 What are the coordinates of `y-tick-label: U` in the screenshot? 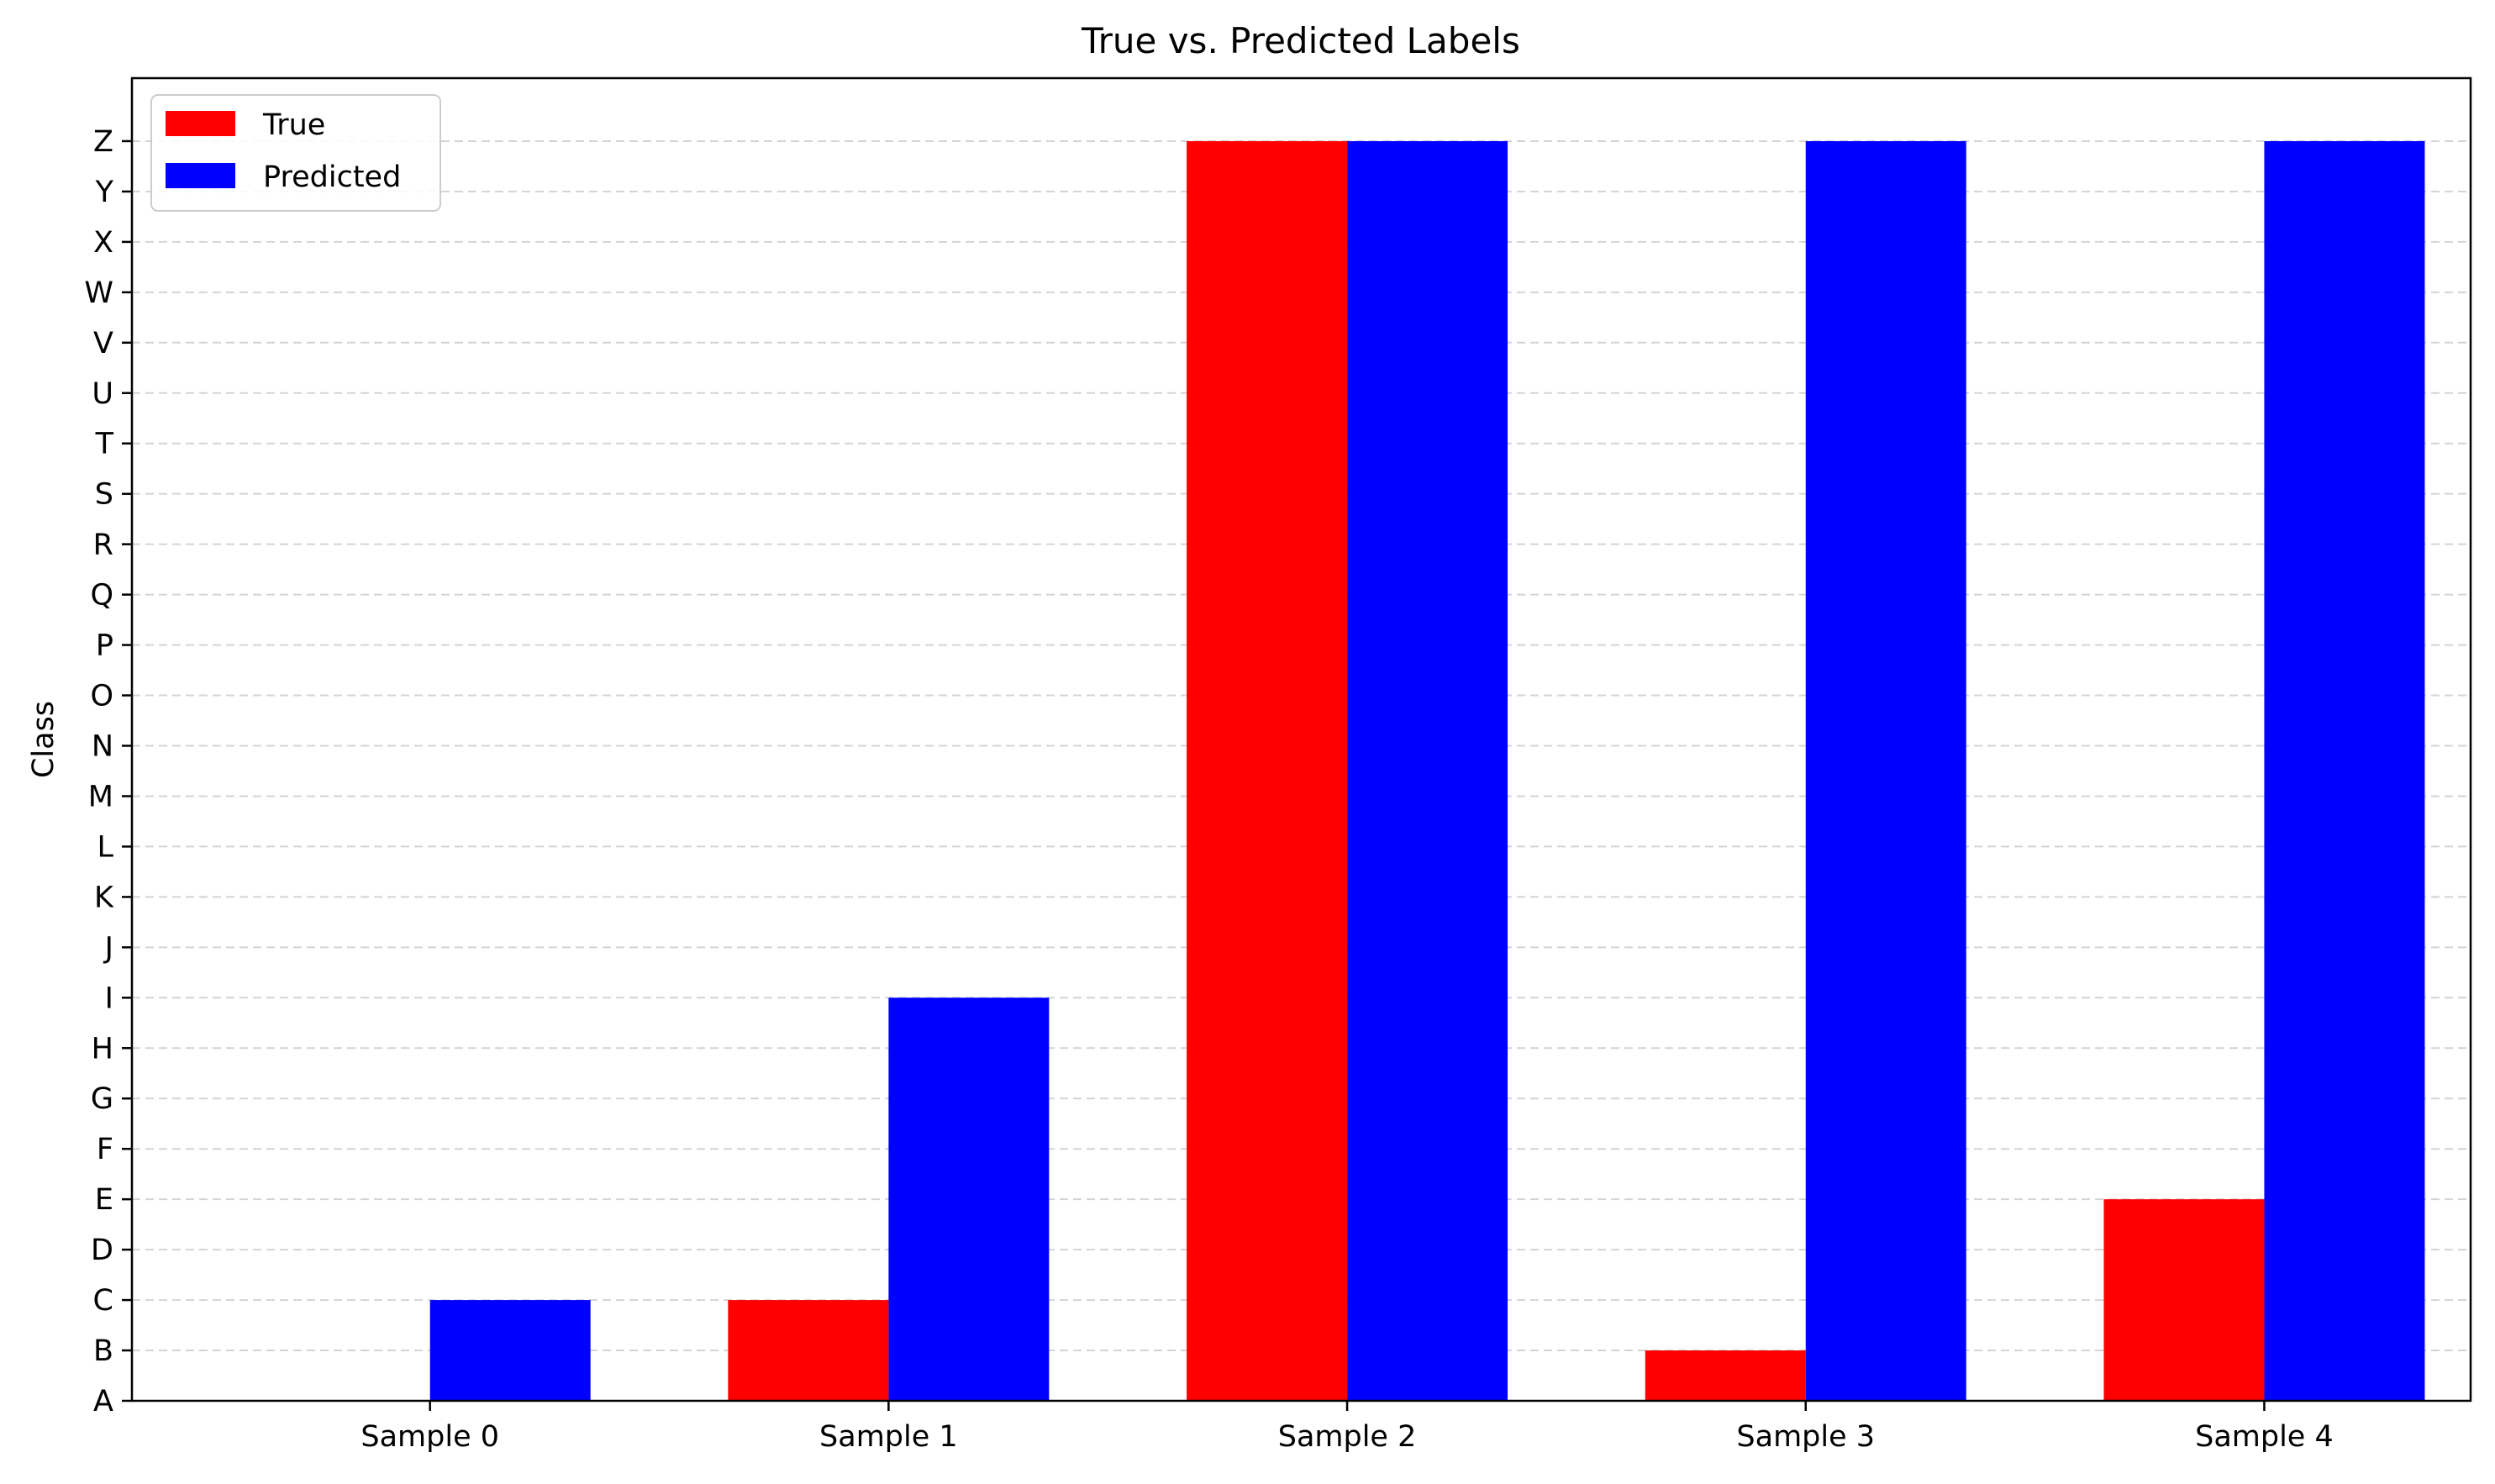 It's located at (102, 394).